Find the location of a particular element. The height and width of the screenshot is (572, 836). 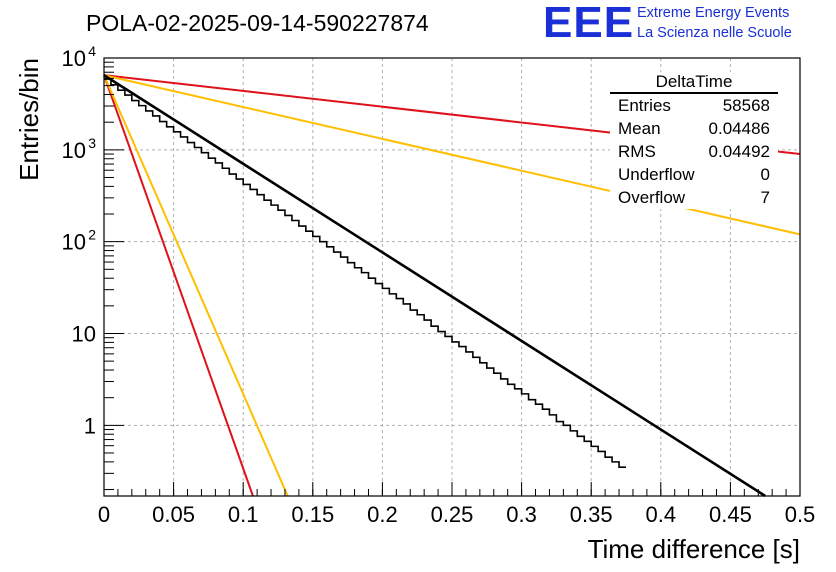

x-axis-title: Time difference [s] is located at coordinates (694, 549).